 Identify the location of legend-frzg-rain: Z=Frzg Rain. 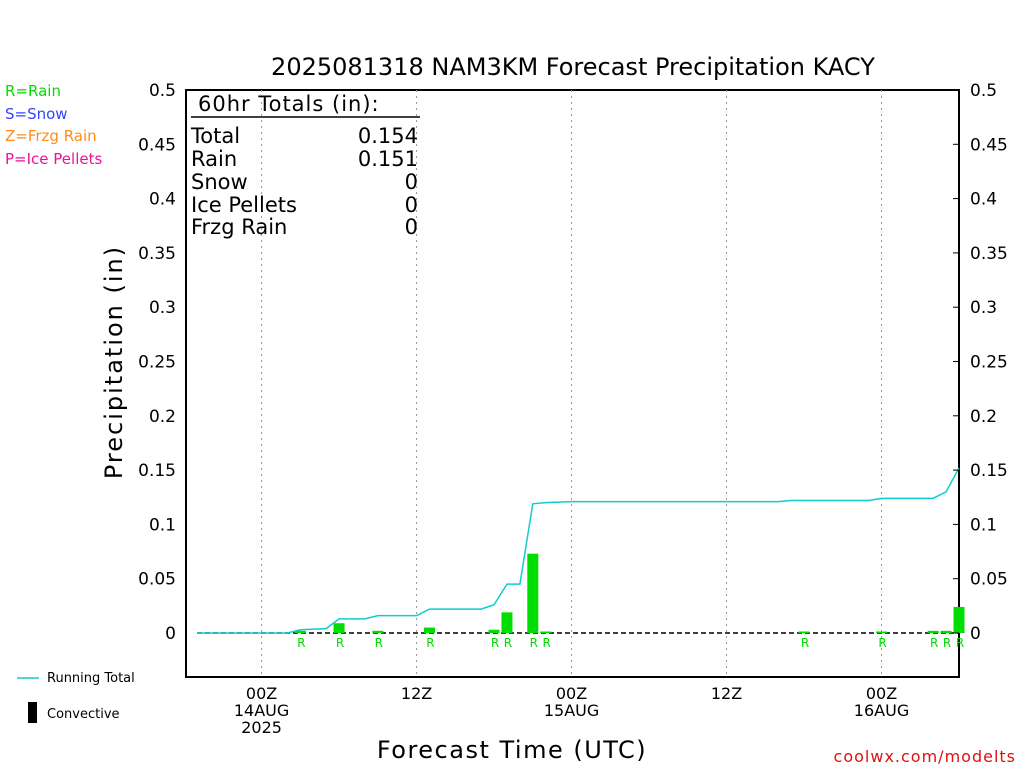
(51, 136).